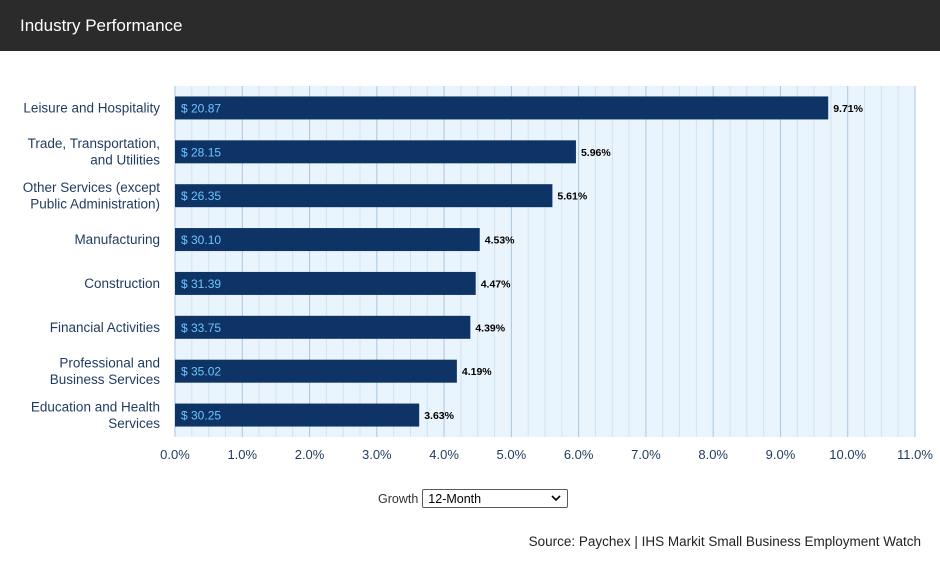  I want to click on value-label: 4.39%, so click(490, 328).